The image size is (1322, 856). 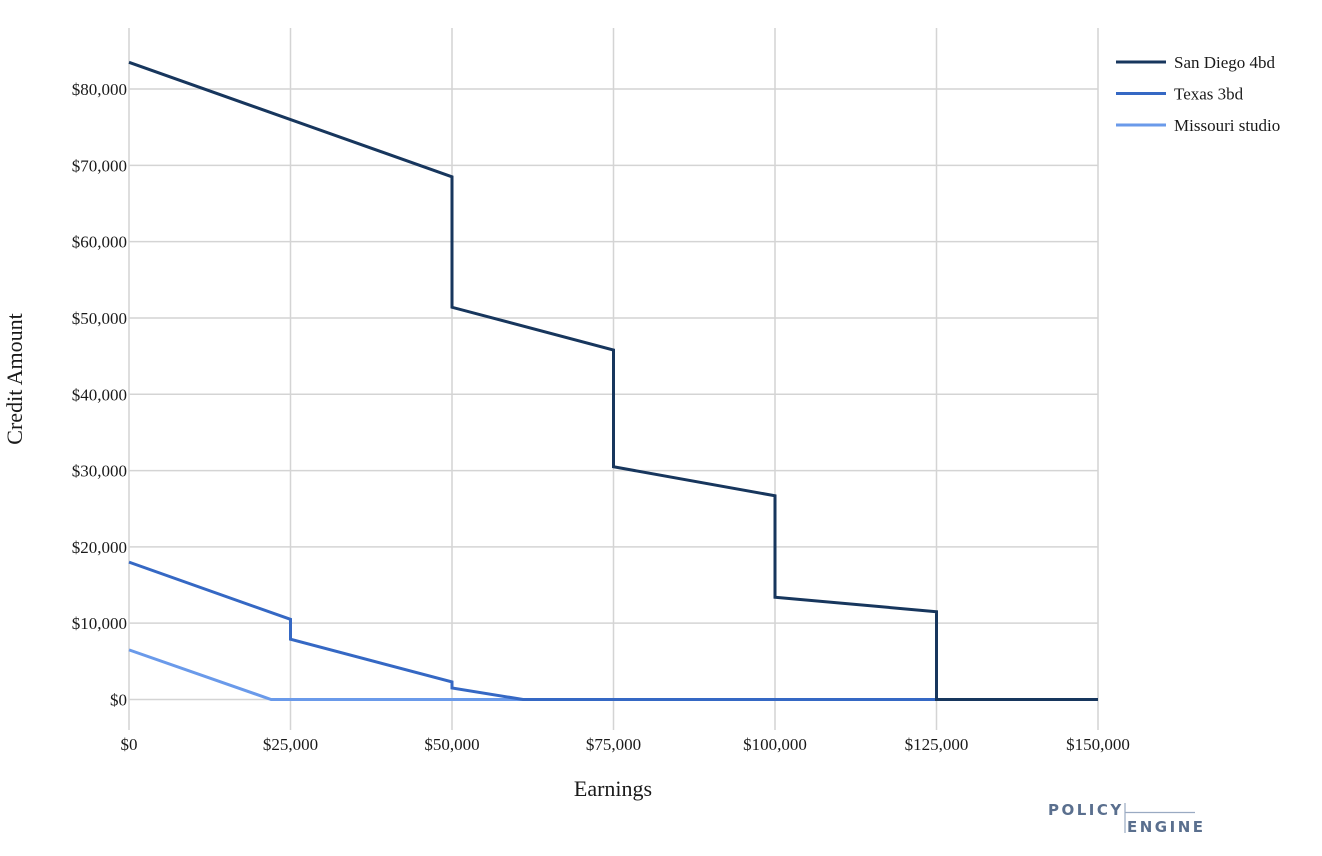 I want to click on y-tick-label: $20,000, so click(x=99, y=547).